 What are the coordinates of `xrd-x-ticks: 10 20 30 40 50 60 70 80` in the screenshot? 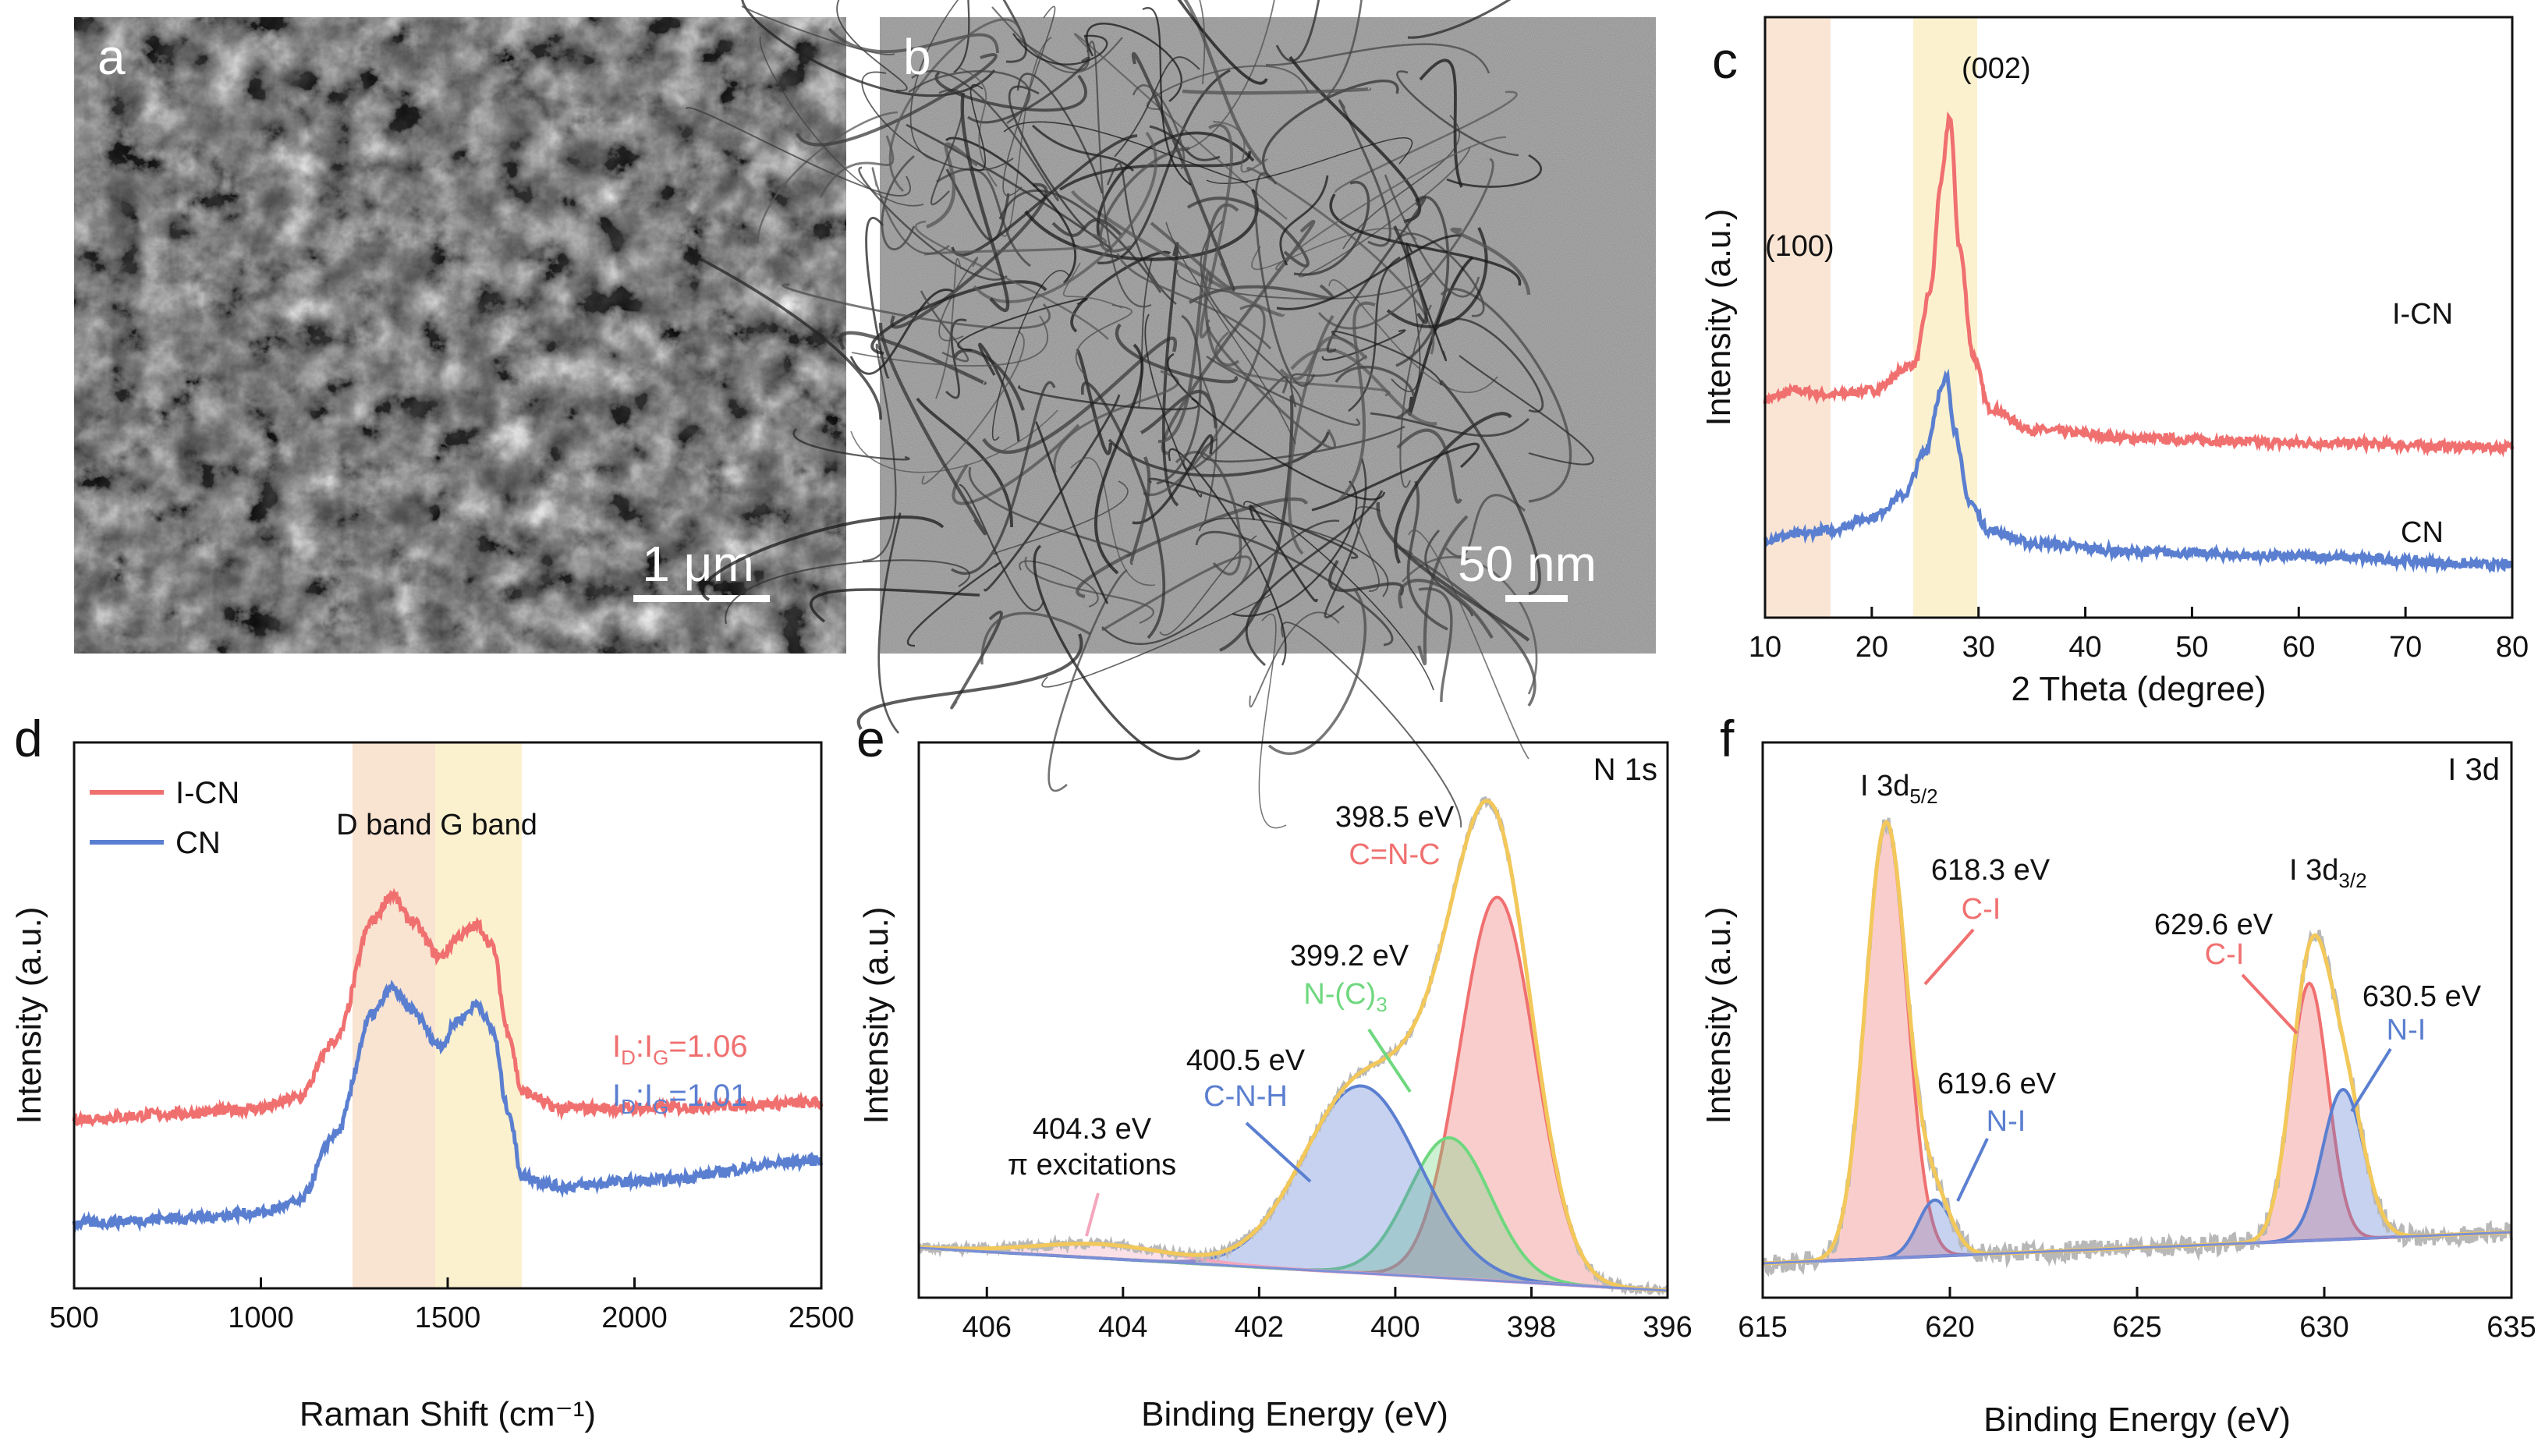 It's located at (2139, 635).